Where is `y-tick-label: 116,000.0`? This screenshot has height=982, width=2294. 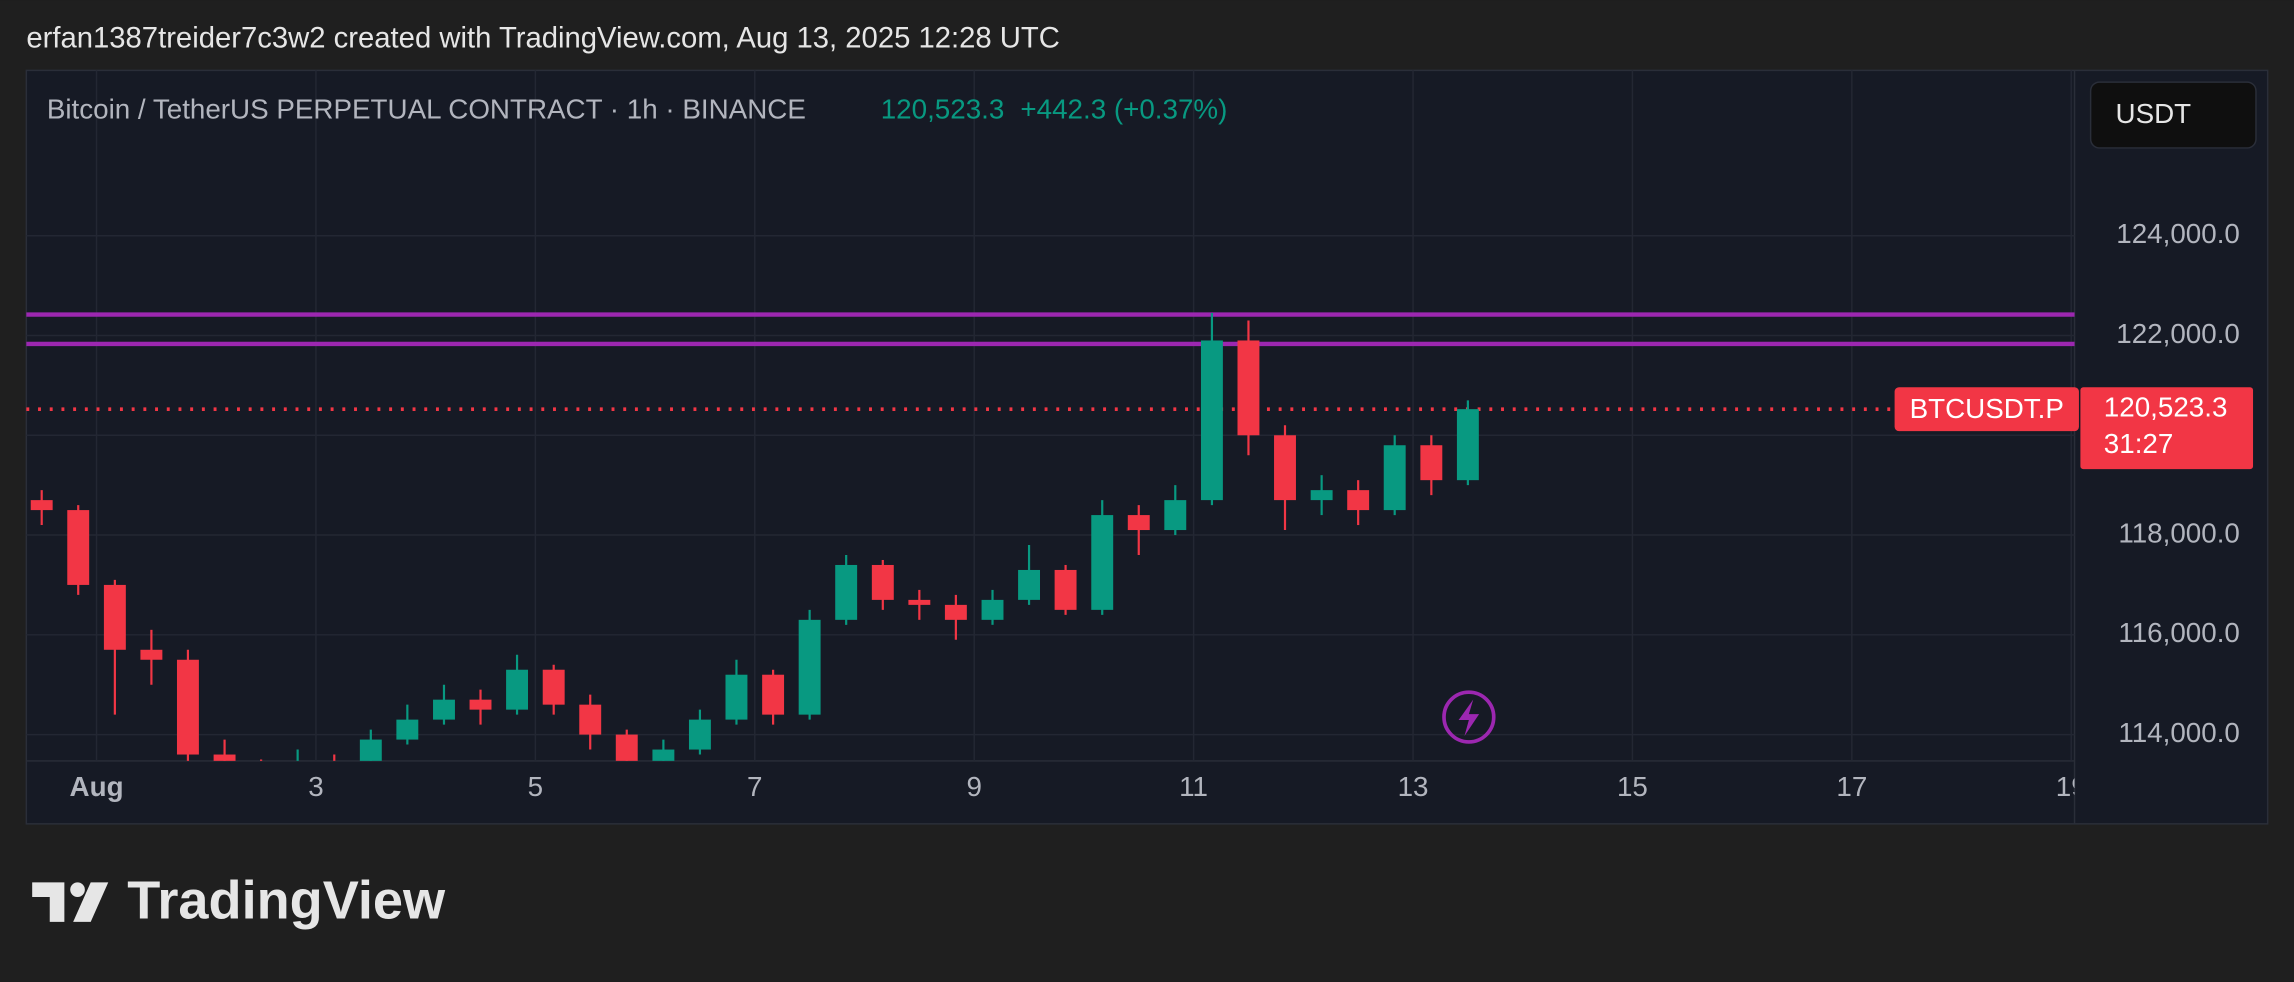 y-tick-label: 116,000.0 is located at coordinates (2179, 632).